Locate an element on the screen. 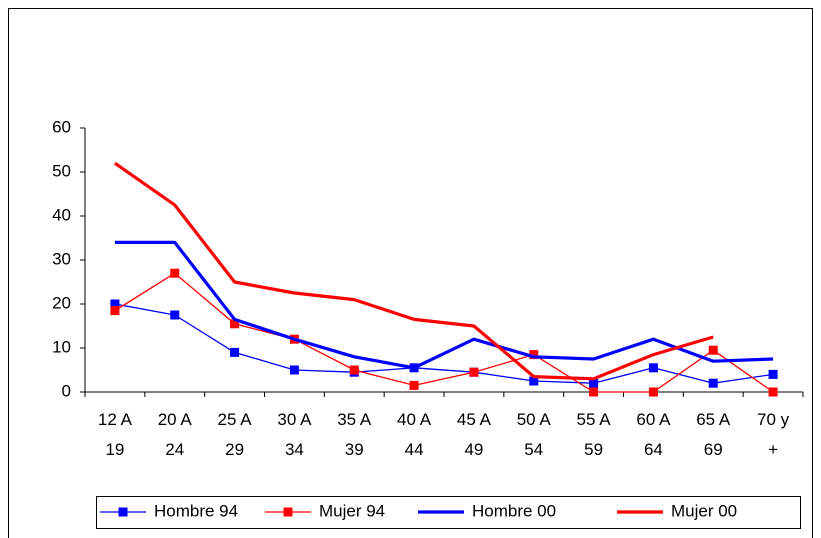 This screenshot has width=821, height=538. legend-label: Mujer 94 is located at coordinates (352, 510).